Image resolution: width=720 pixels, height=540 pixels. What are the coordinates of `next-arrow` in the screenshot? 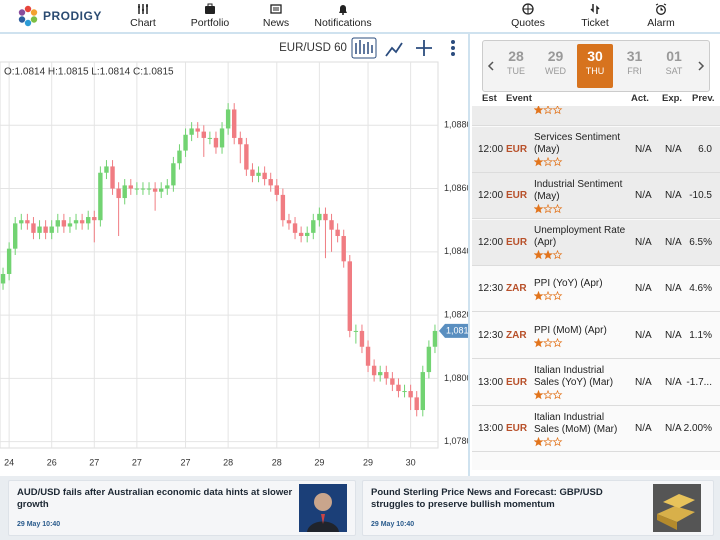 It's located at (701, 66).